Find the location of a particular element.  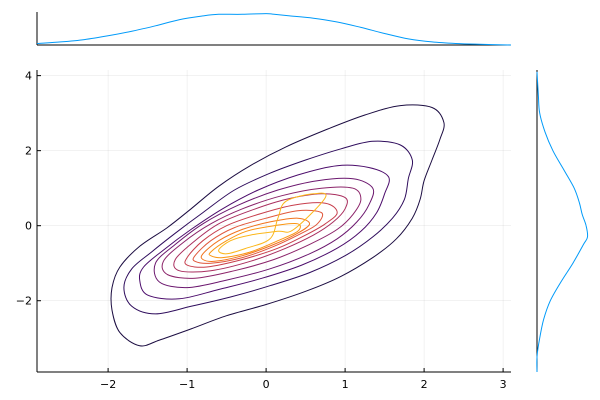

x-tick-labels: −2 −1 0 1 2 3 is located at coordinates (303, 379).